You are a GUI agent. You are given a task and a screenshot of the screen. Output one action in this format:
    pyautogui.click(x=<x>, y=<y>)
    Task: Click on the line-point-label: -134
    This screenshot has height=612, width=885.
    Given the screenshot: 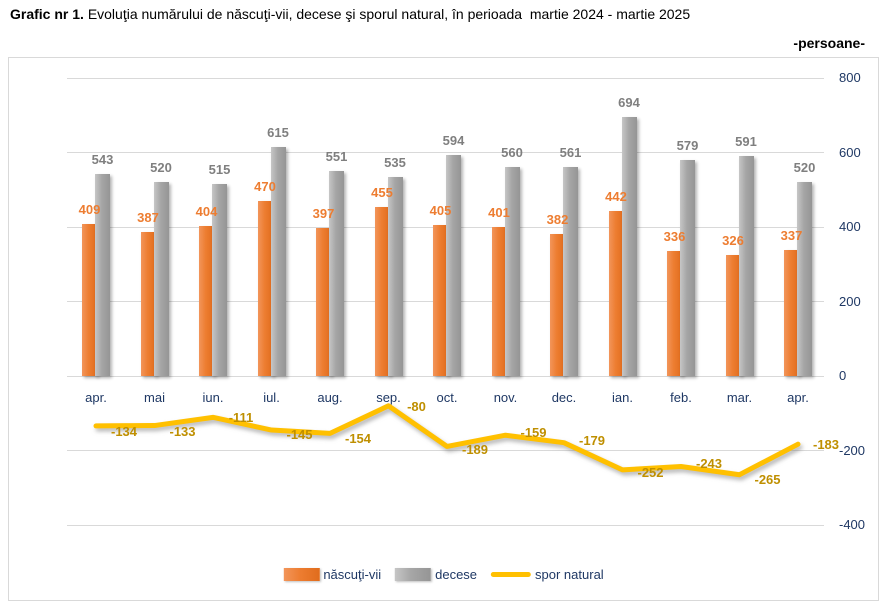 What is the action you would take?
    pyautogui.click(x=124, y=431)
    